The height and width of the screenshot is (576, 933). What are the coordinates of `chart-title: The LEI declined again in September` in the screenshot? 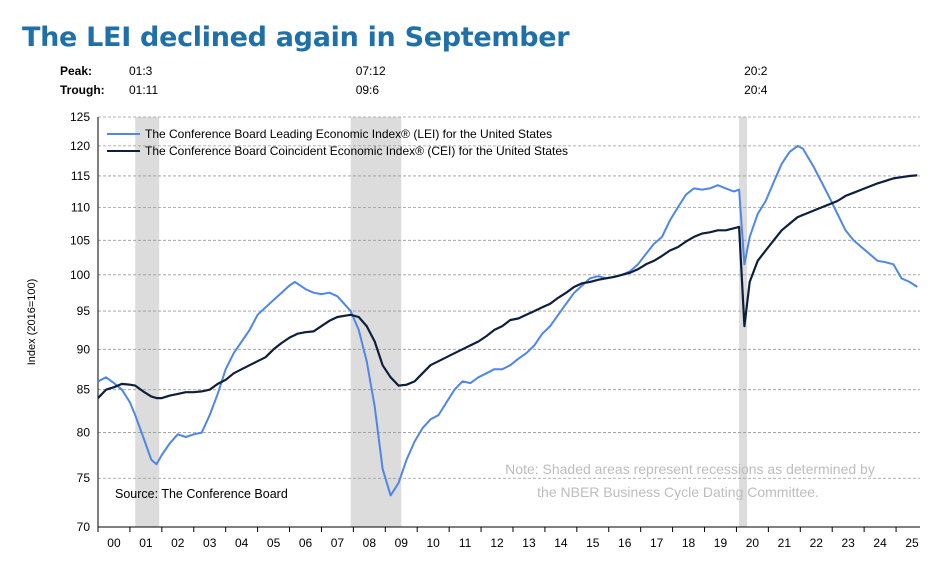 It's located at (296, 37).